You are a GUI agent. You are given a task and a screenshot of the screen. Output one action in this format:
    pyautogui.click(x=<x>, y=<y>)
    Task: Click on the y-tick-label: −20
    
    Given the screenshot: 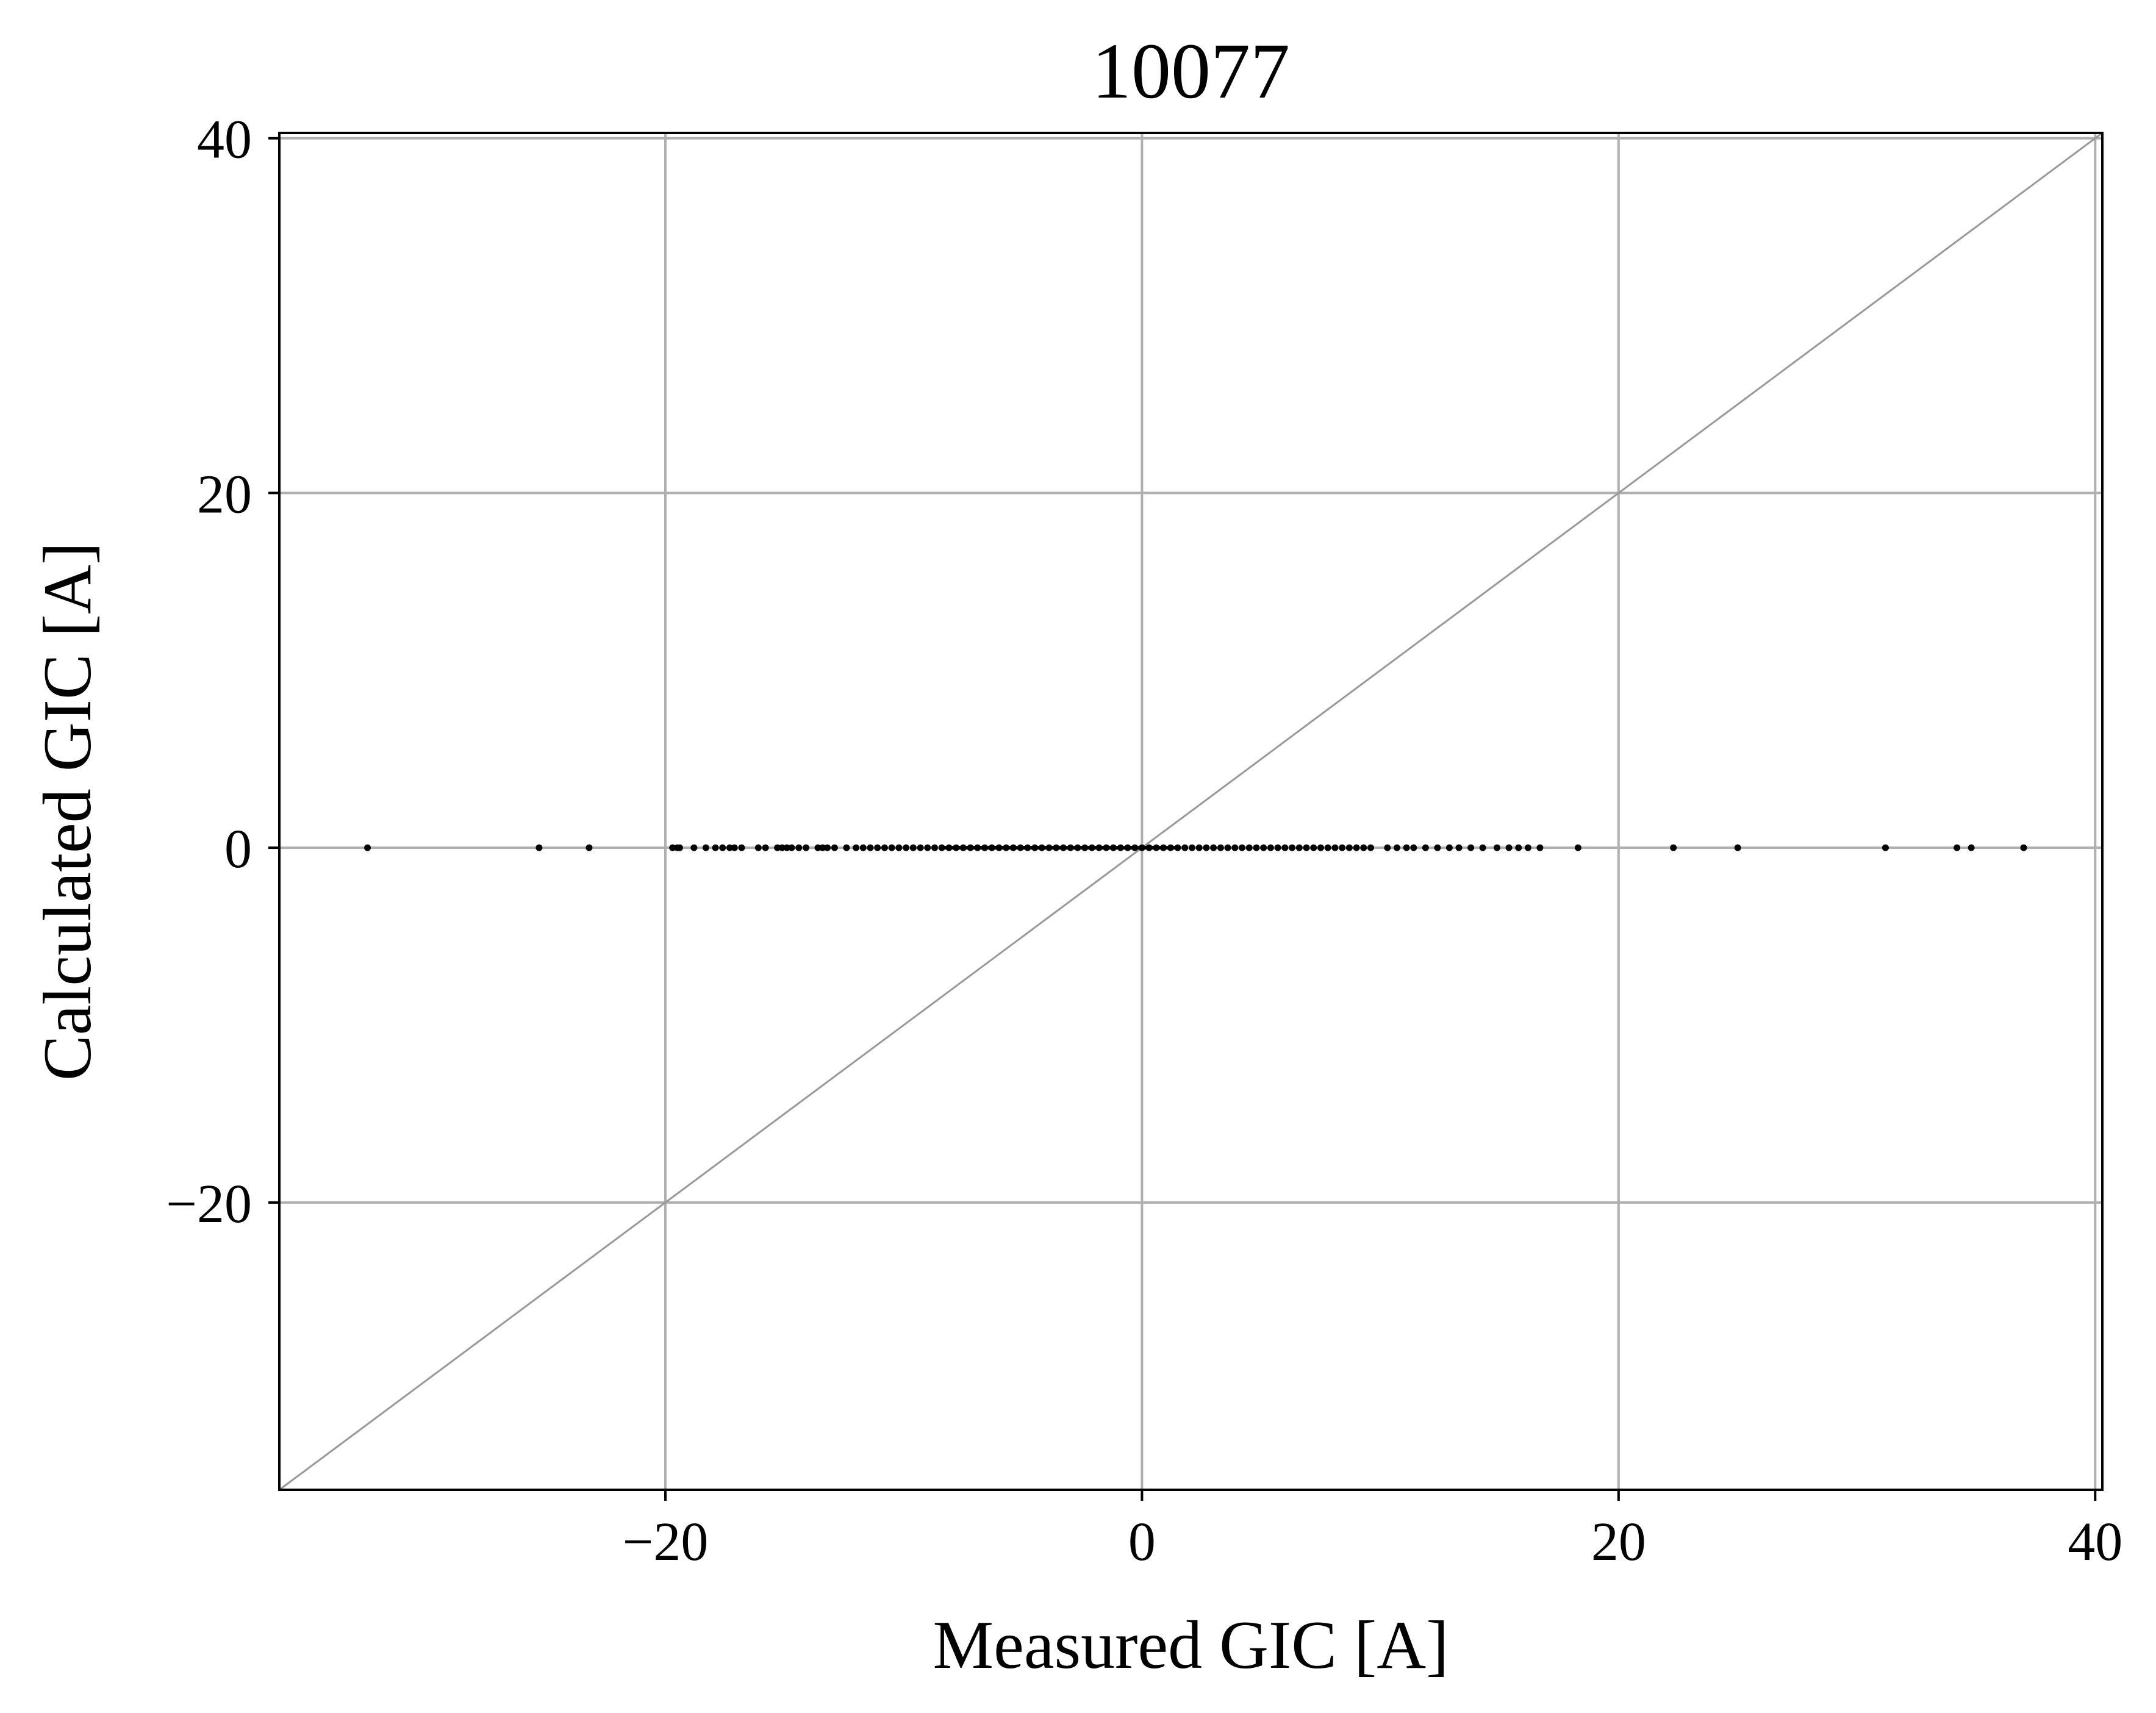 What is the action you would take?
    pyautogui.click(x=209, y=1204)
    